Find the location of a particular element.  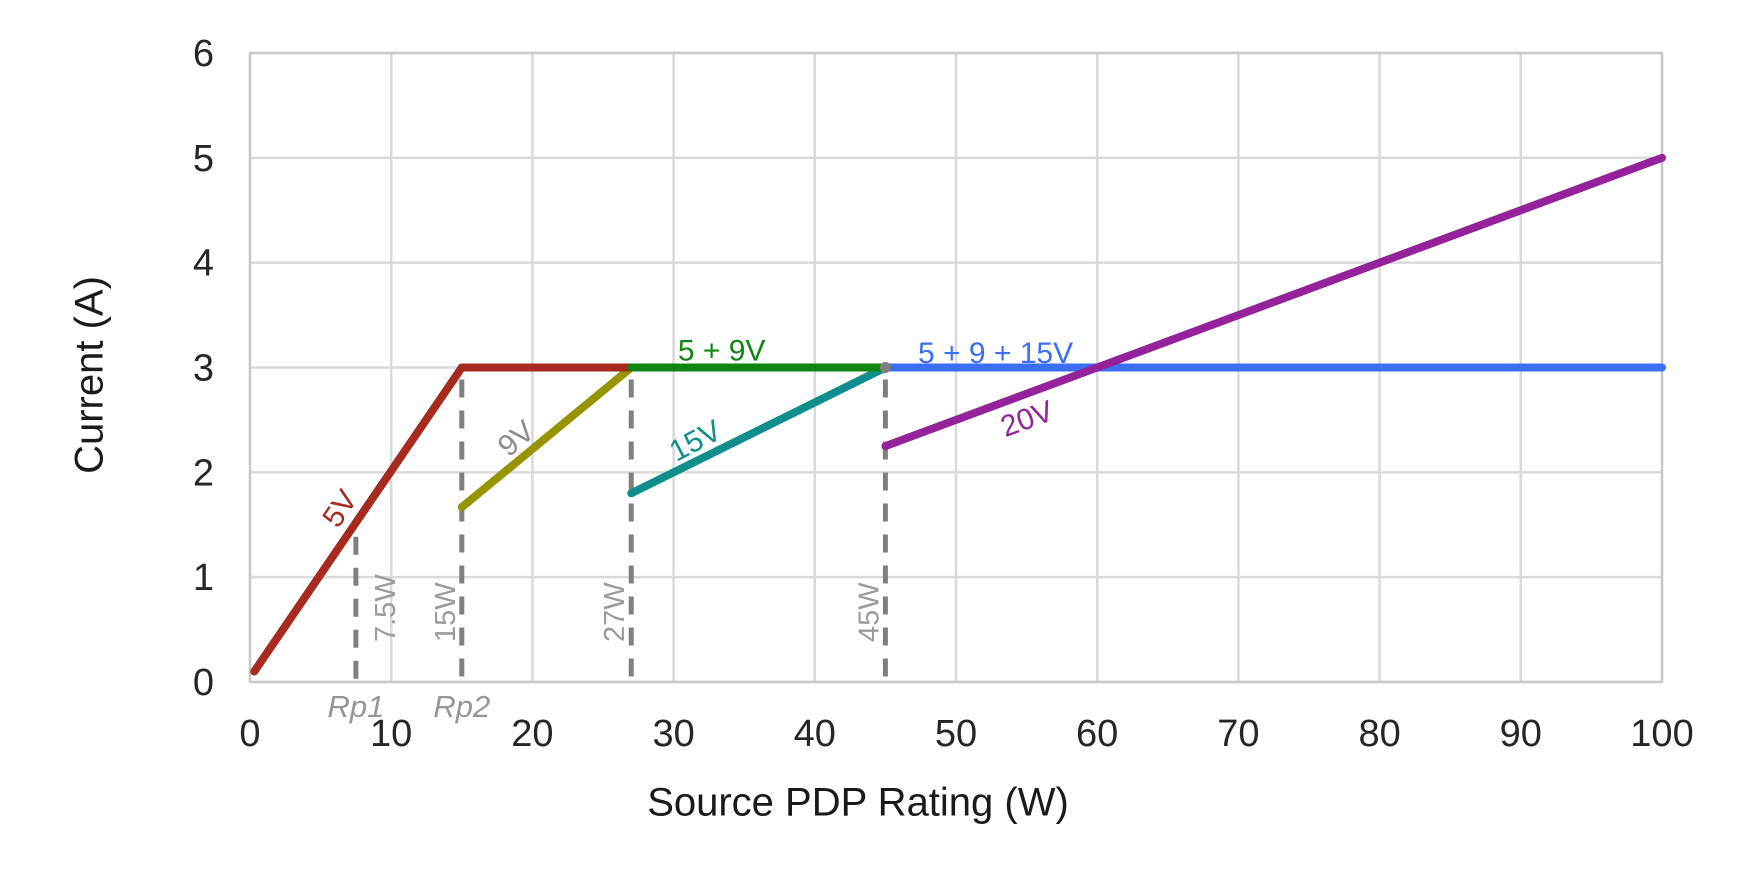

x-tick-label: 80 is located at coordinates (1379, 734).